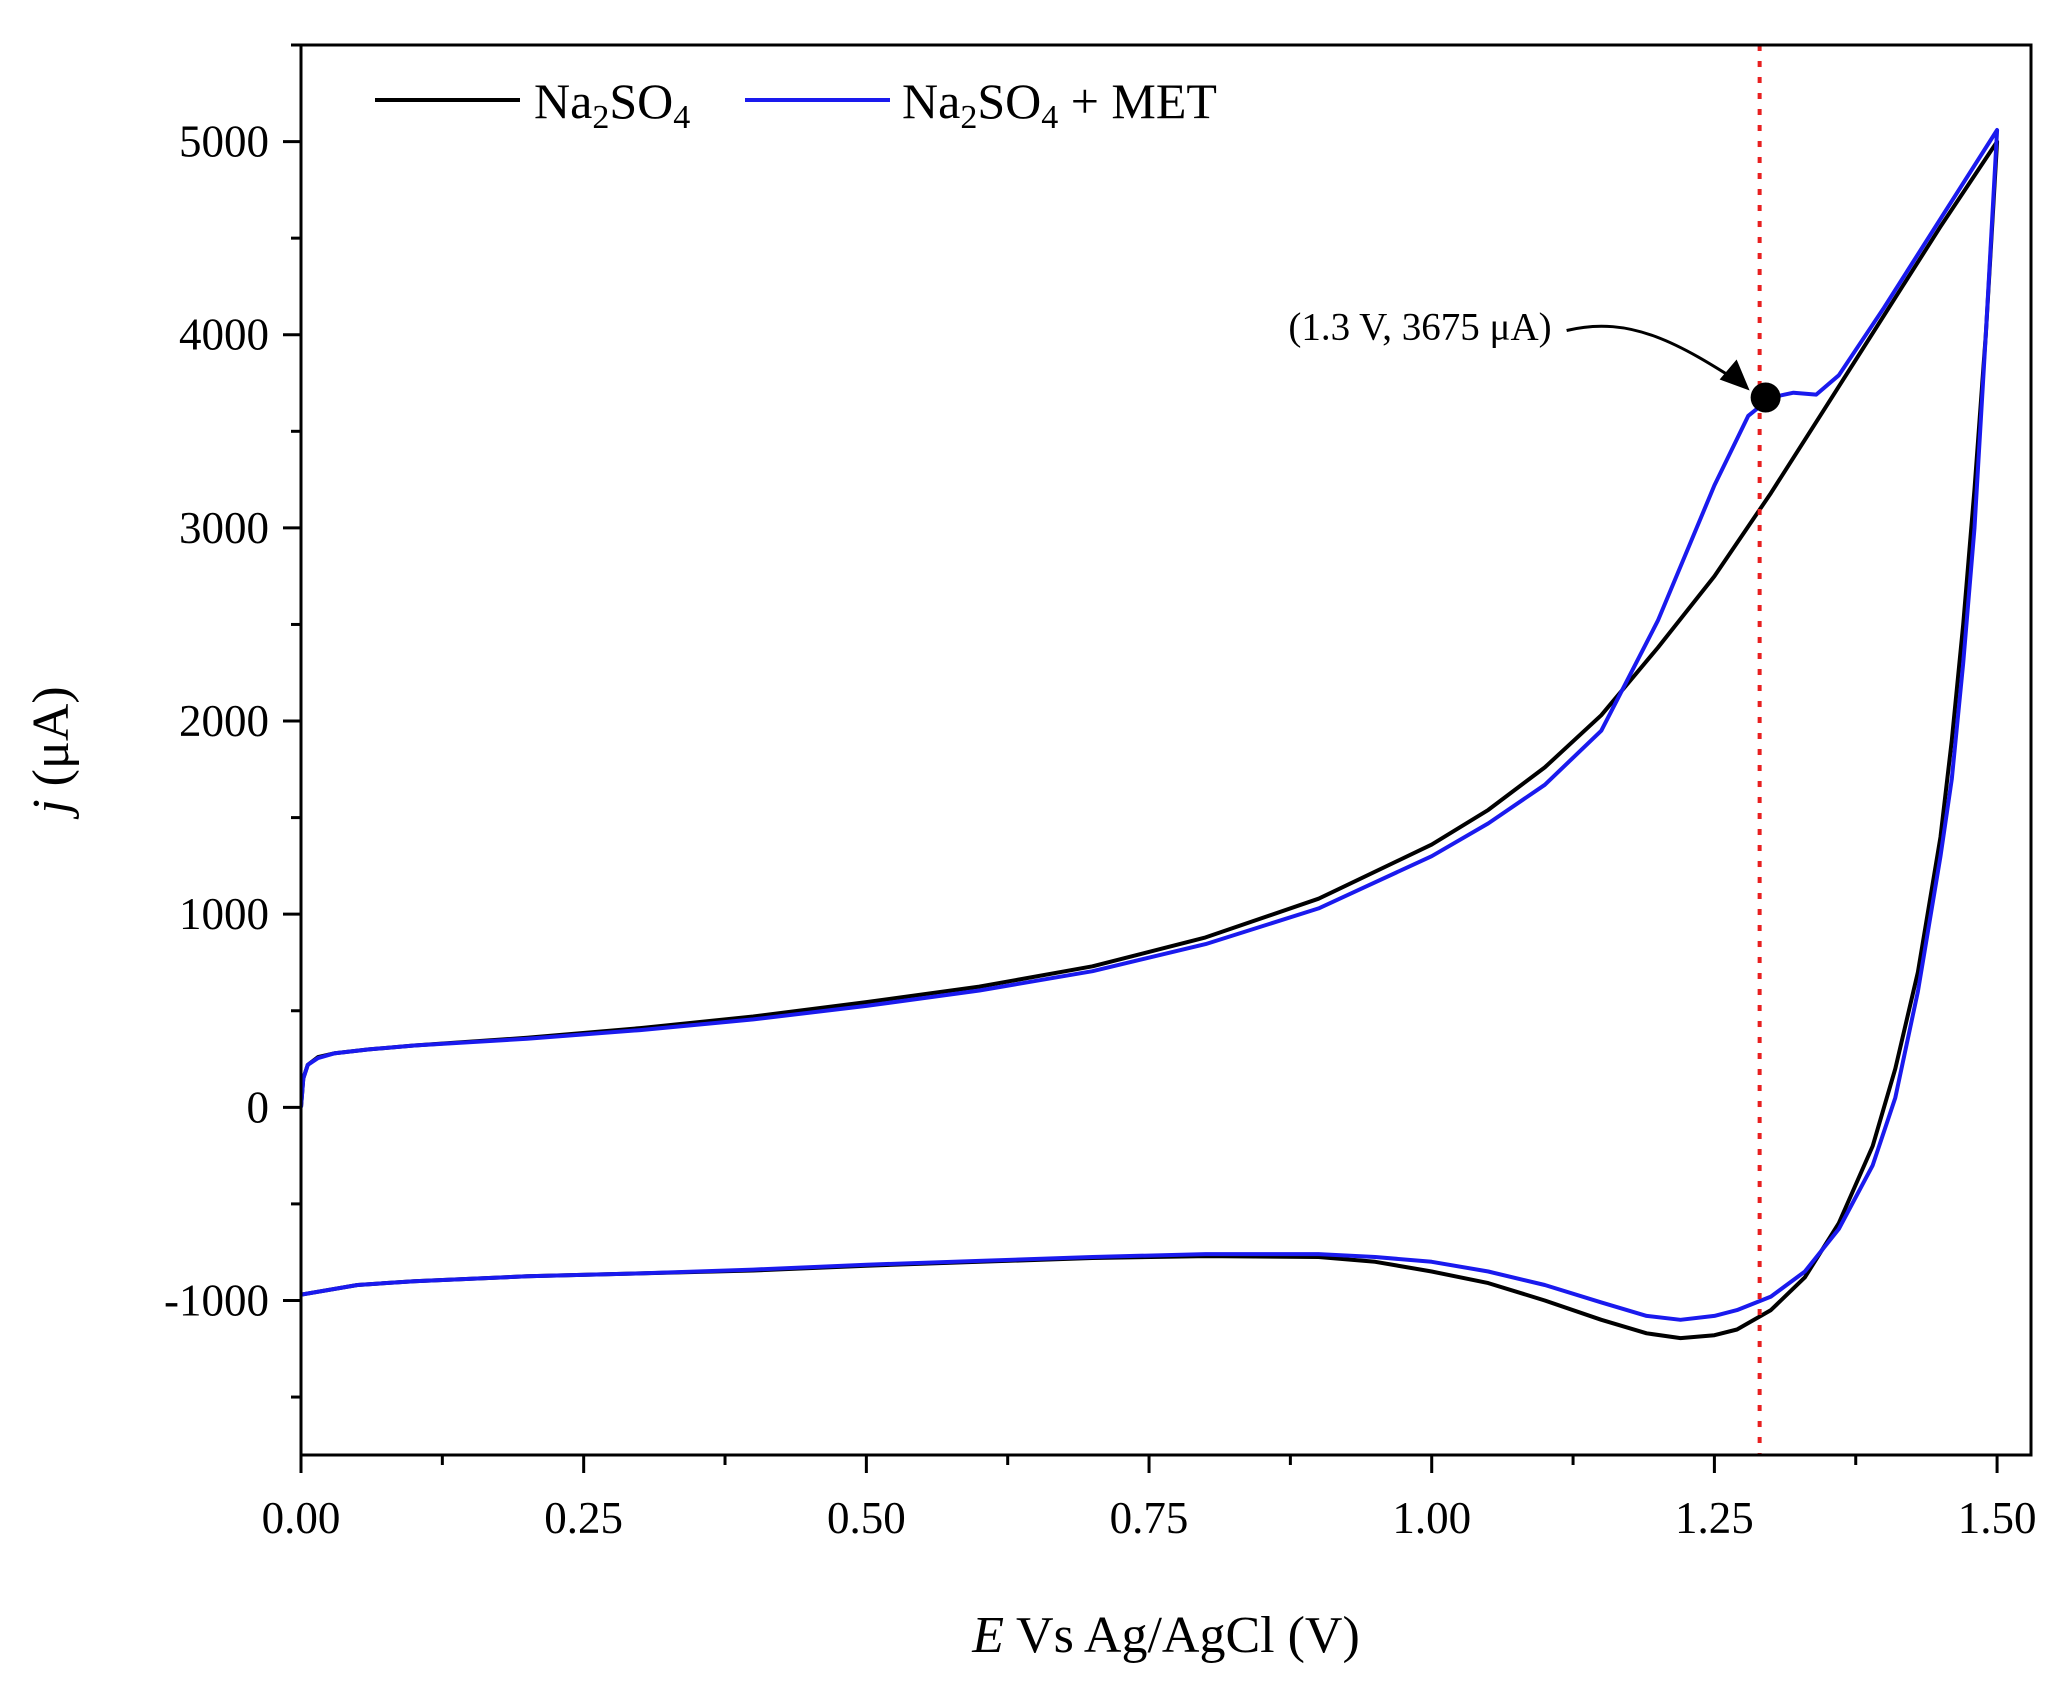 This screenshot has width=2058, height=1682. I want to click on x-axis-title: E Vs Ag/AgCl (V), so click(1165, 1635).